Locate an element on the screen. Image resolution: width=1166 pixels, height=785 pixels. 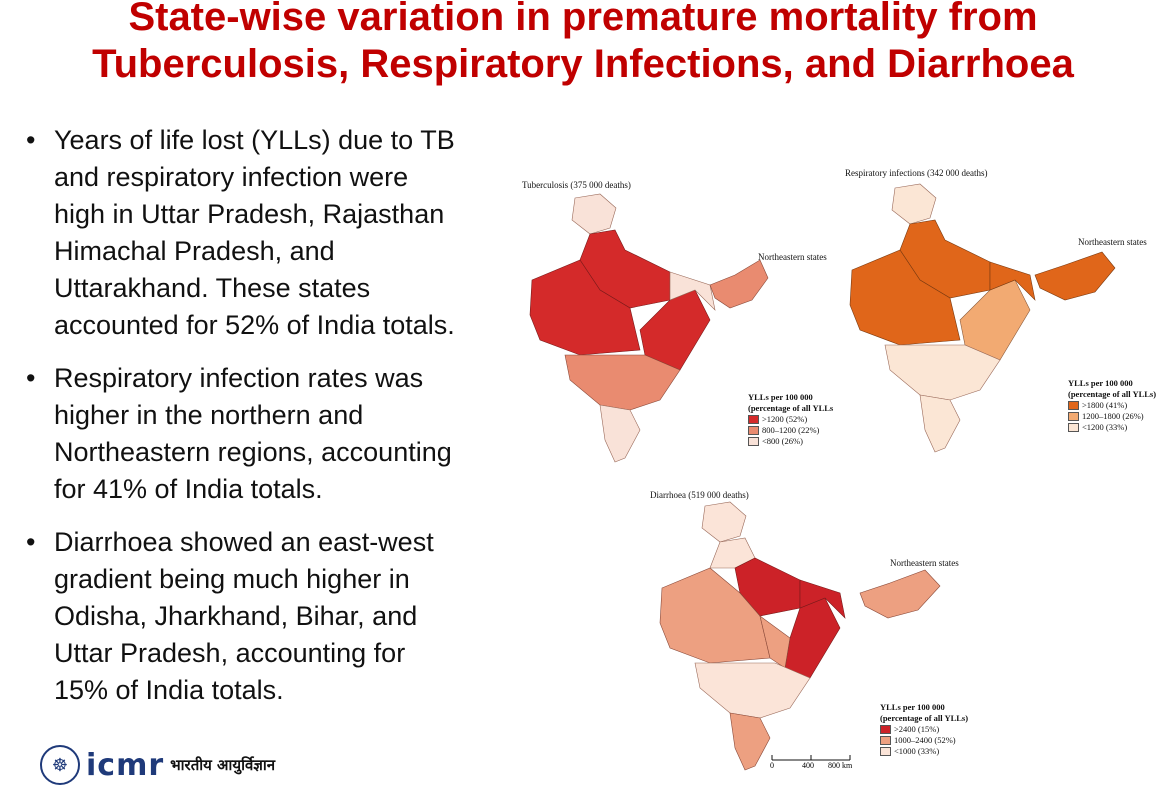
bullet-line: Uttar Pradesh, accounting for is located at coordinates (230, 653).